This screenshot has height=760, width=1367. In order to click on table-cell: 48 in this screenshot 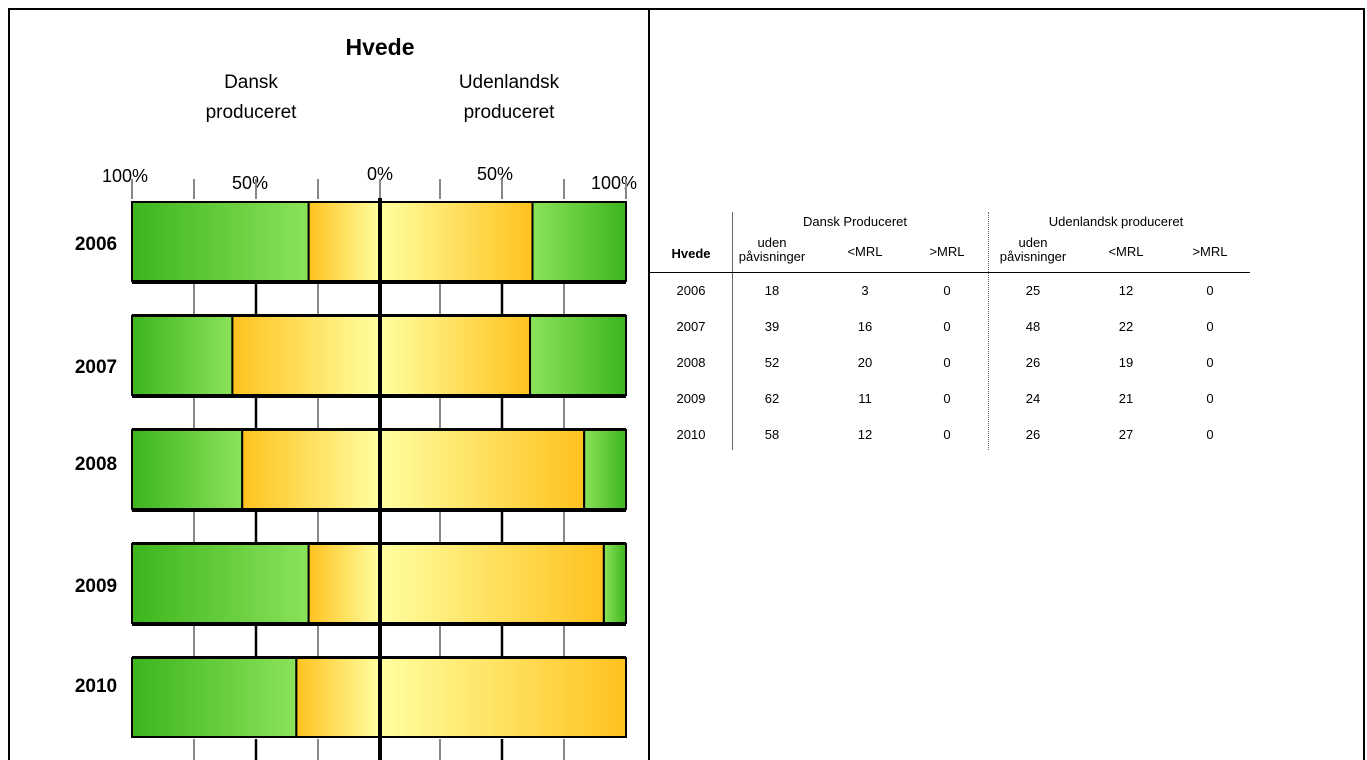, I will do `click(1033, 326)`.